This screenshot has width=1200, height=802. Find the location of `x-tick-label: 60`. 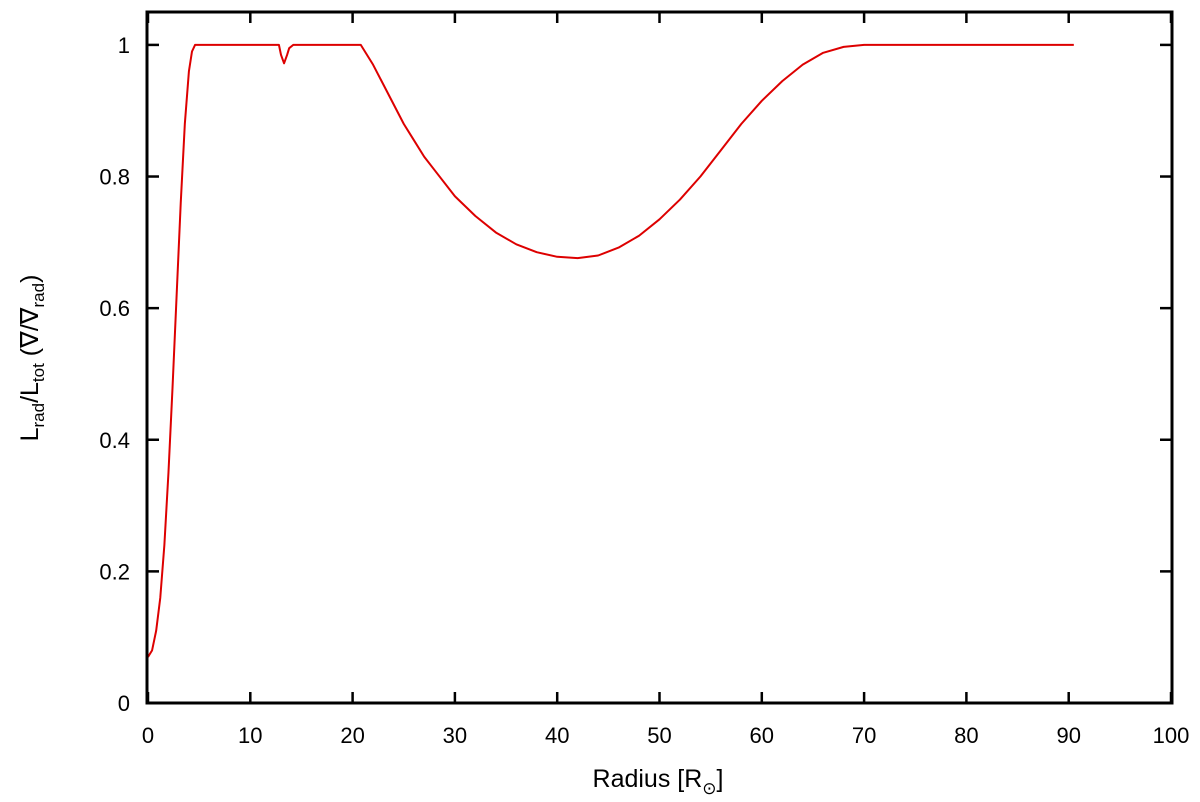

x-tick-label: 60 is located at coordinates (762, 735).